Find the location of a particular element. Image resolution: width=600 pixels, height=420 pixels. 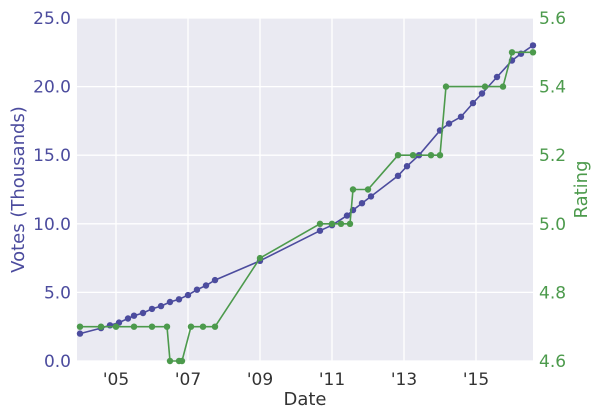

right-tick-label: 4.8 is located at coordinates (552, 293).